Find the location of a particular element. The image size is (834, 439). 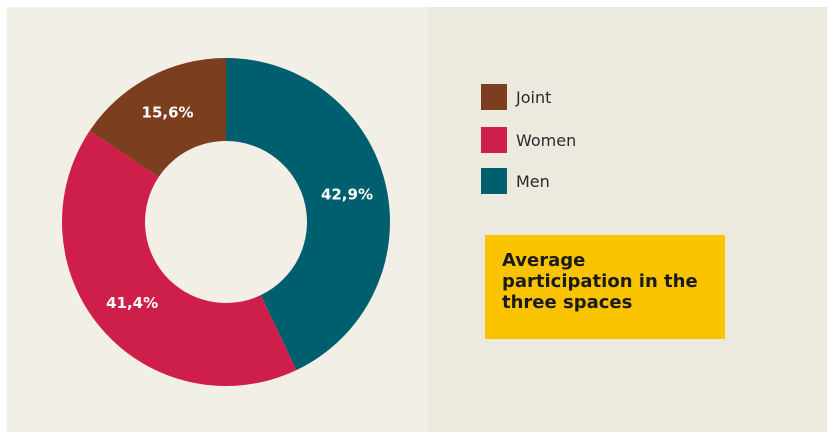

slice-label-men: 42,9% is located at coordinates (347, 195).